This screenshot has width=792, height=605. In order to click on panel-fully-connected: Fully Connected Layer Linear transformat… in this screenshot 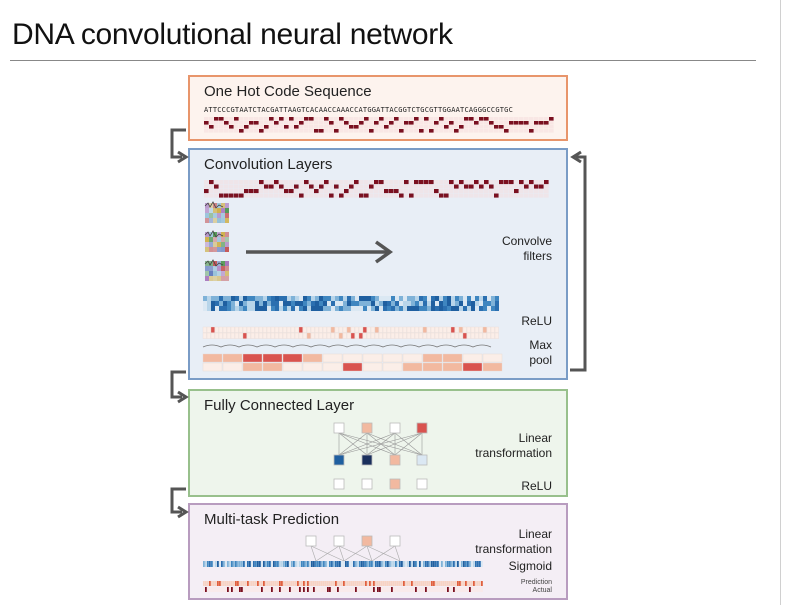, I will do `click(378, 443)`.